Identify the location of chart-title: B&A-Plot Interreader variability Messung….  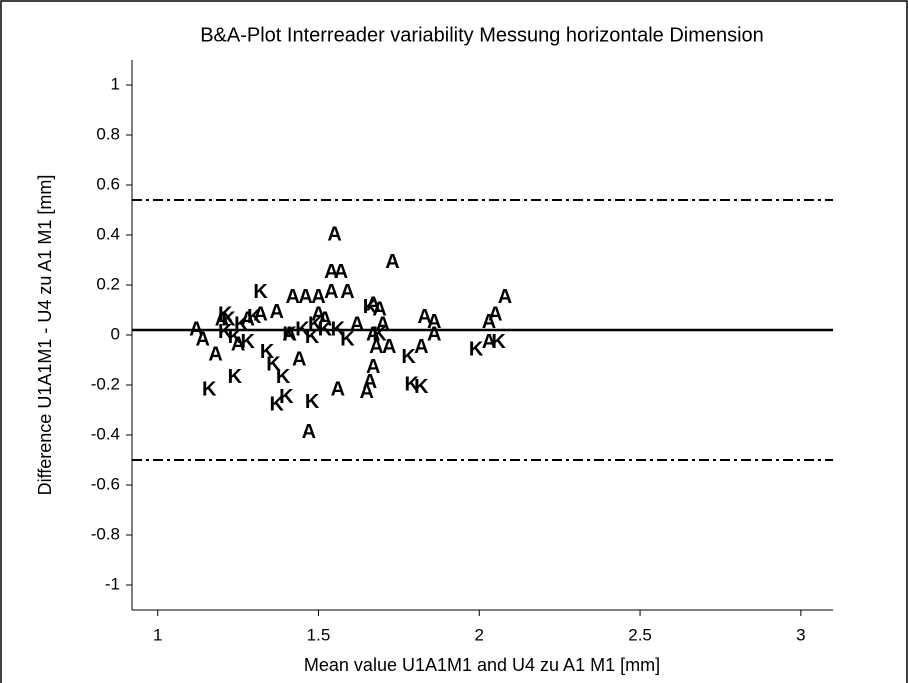
(482, 35).